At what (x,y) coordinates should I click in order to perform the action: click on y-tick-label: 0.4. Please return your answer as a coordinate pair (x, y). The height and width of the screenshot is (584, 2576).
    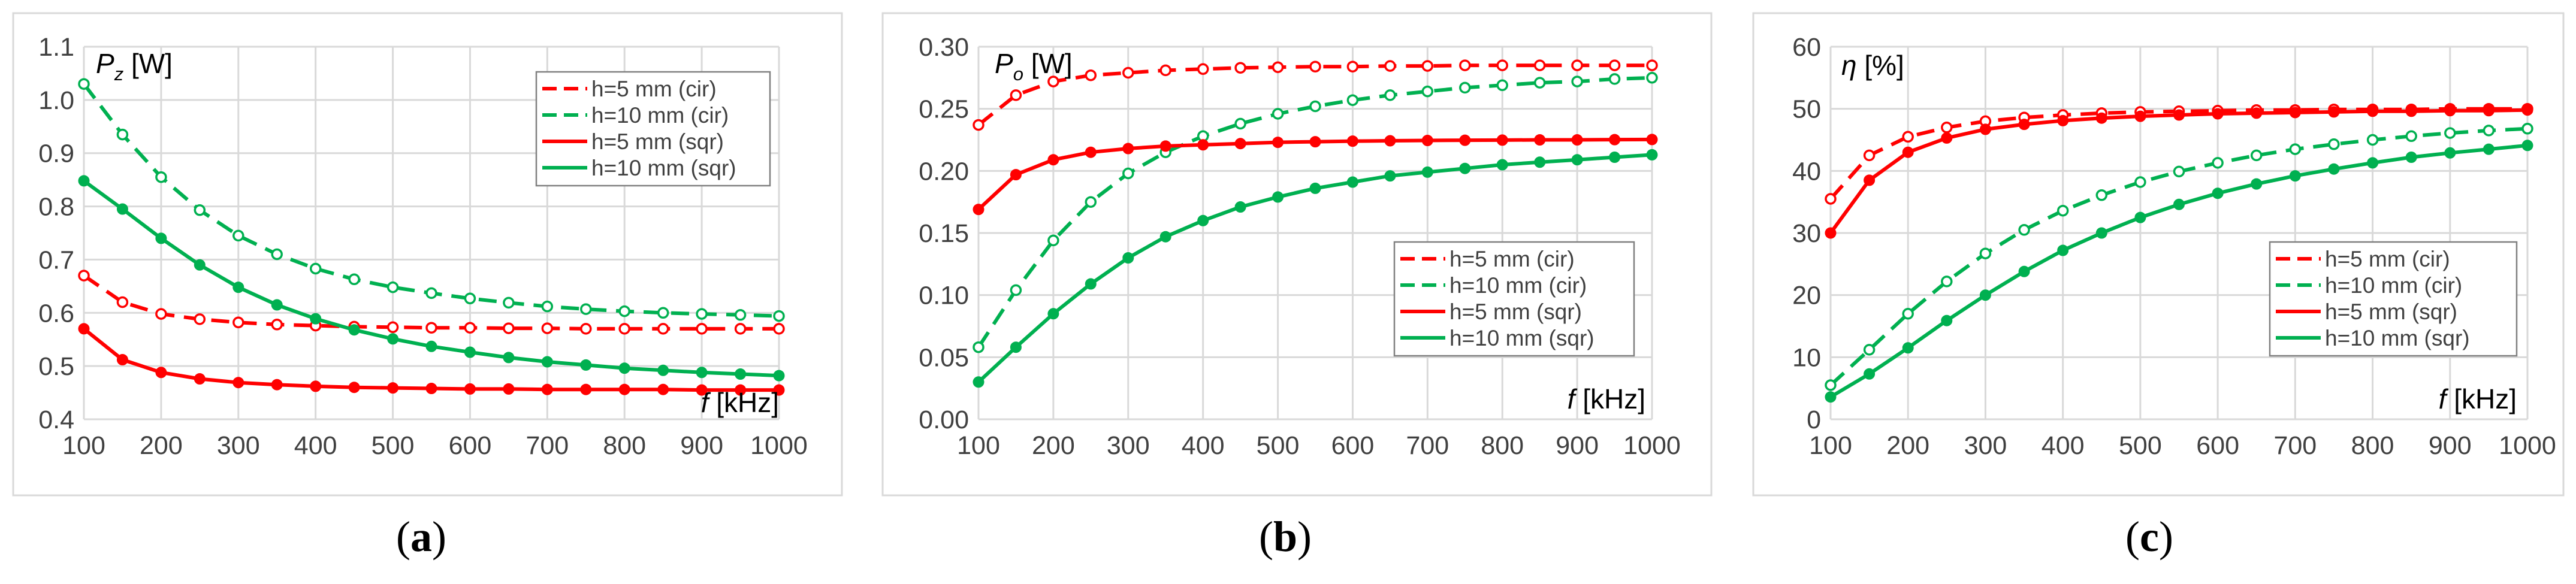
    Looking at the image, I should click on (56, 420).